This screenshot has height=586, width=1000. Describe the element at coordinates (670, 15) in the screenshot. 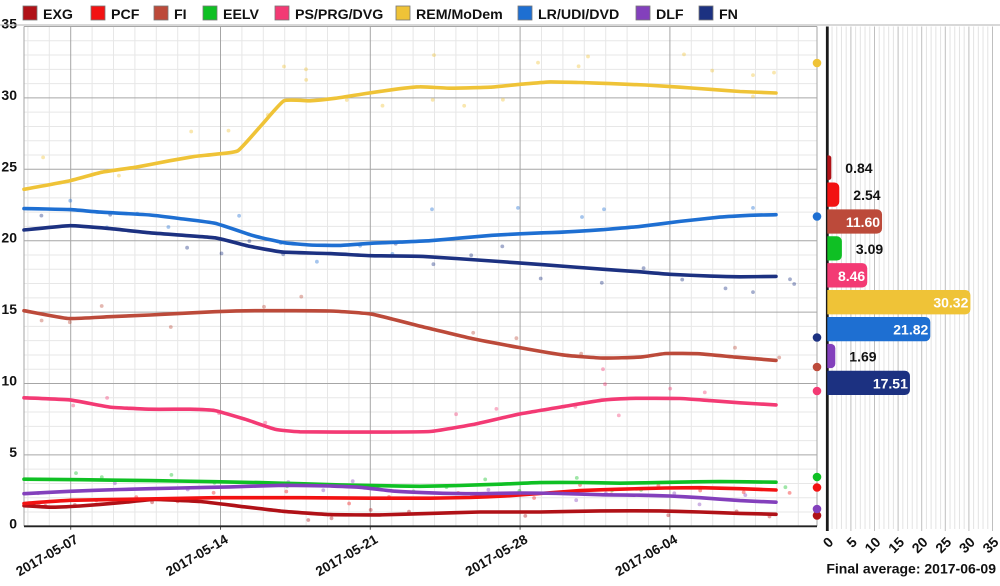

I see `svg-text: DLF` at that location.